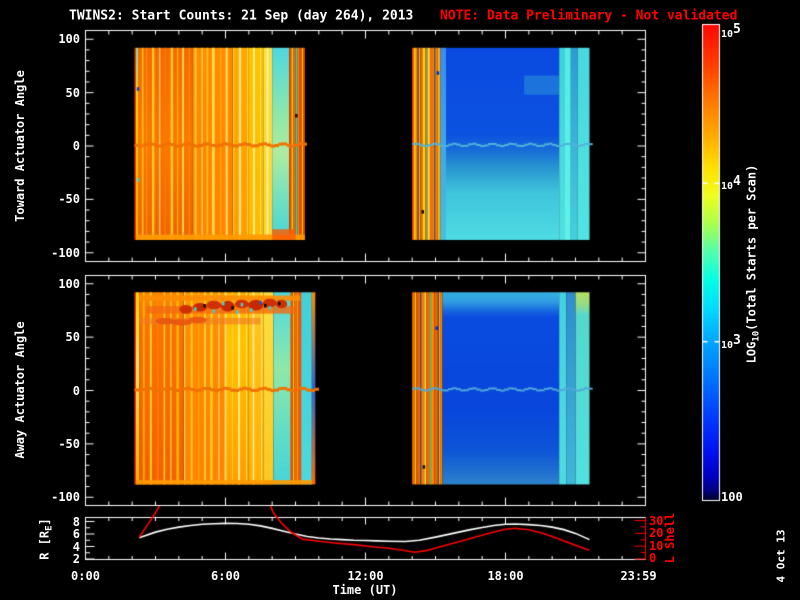  I want to click on r-axis-label: R [RE], so click(45, 539).